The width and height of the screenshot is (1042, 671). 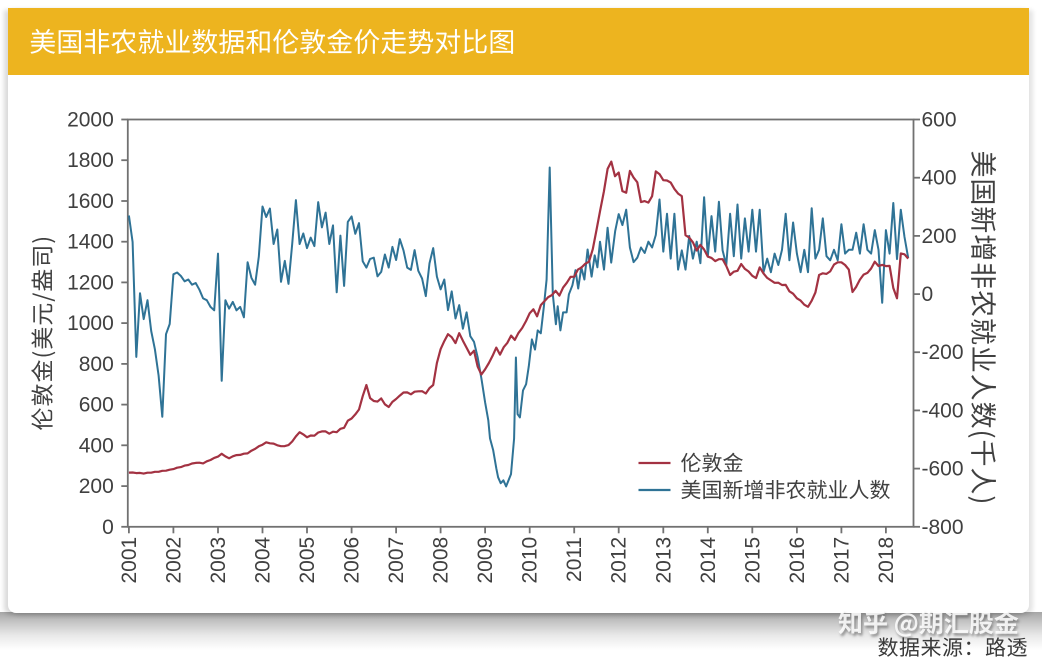 What do you see at coordinates (574, 558) in the screenshot?
I see `svg-text: 2011` at bounding box center [574, 558].